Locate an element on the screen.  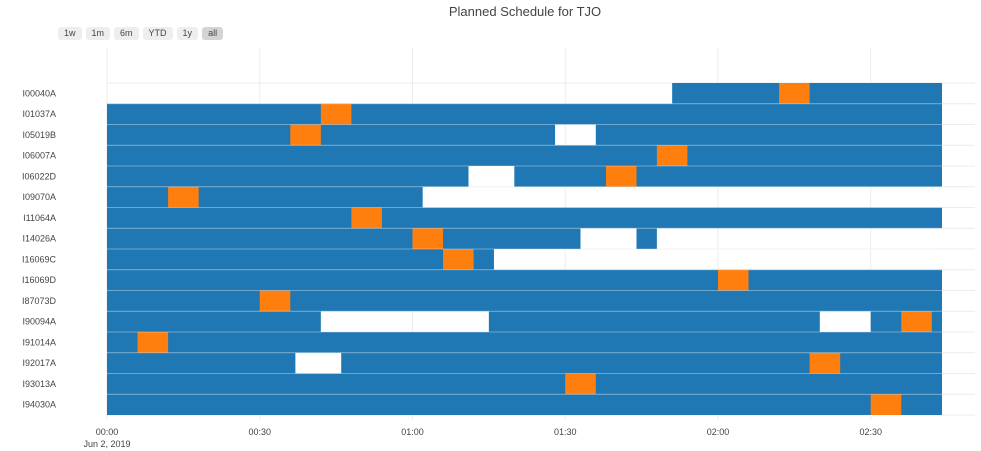
target-label: I09070A is located at coordinates (39, 197).